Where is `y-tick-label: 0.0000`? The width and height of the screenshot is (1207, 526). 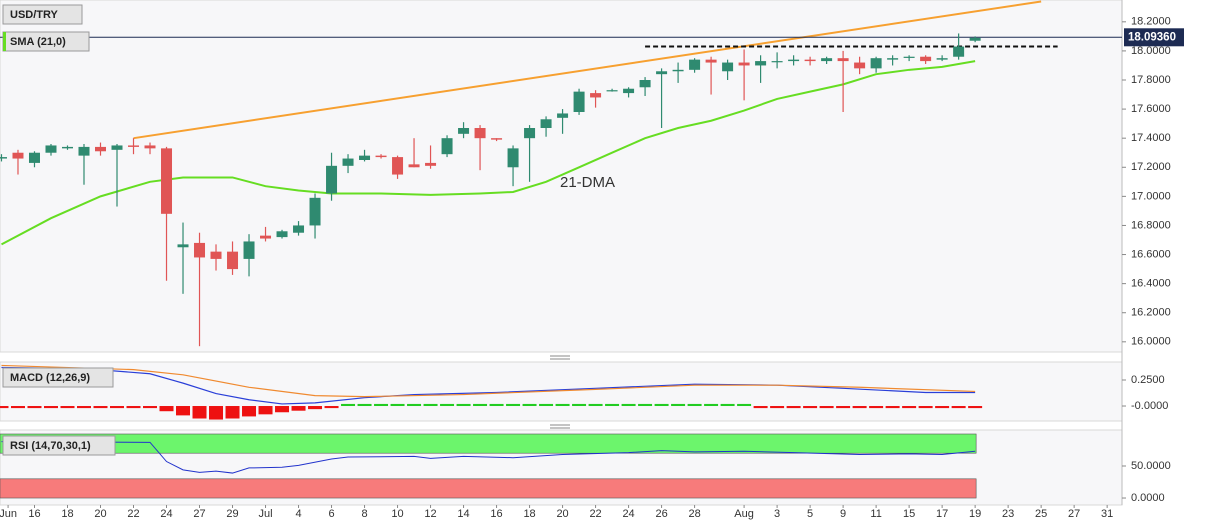
y-tick-label: 0.0000 is located at coordinates (1148, 498).